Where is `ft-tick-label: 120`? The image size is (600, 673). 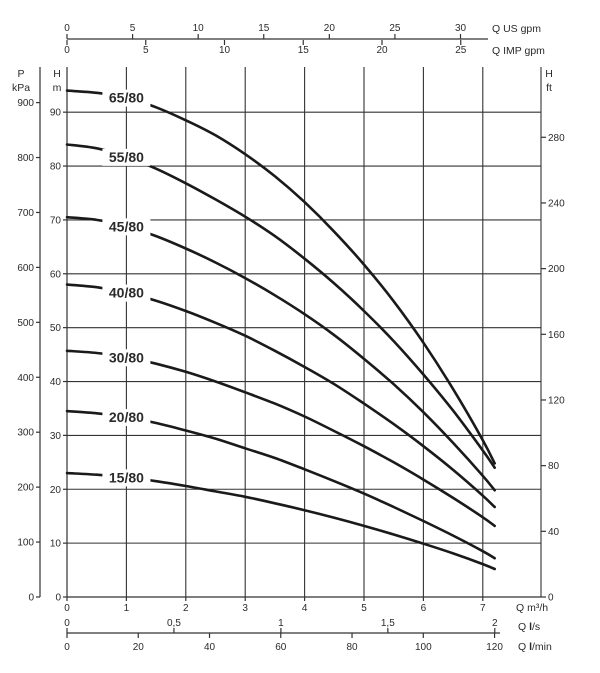 ft-tick-label: 120 is located at coordinates (556, 400).